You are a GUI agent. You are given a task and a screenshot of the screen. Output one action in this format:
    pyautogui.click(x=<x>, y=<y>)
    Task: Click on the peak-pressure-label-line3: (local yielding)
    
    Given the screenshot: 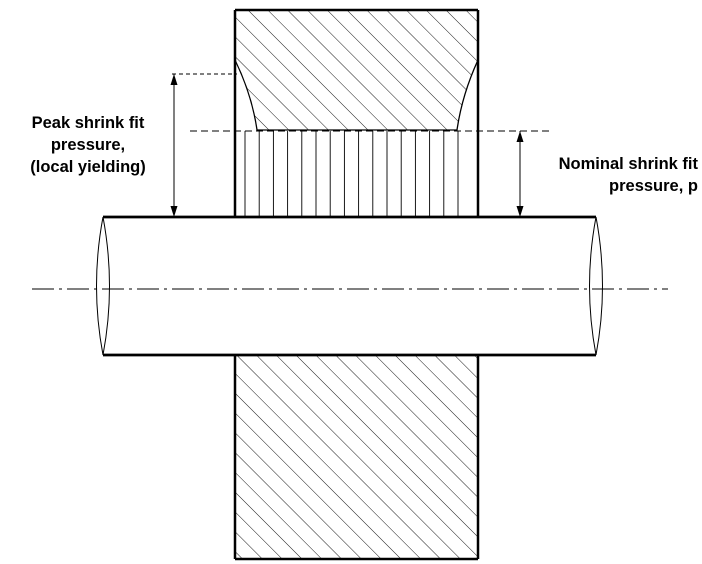 What is the action you would take?
    pyautogui.click(x=88, y=167)
    